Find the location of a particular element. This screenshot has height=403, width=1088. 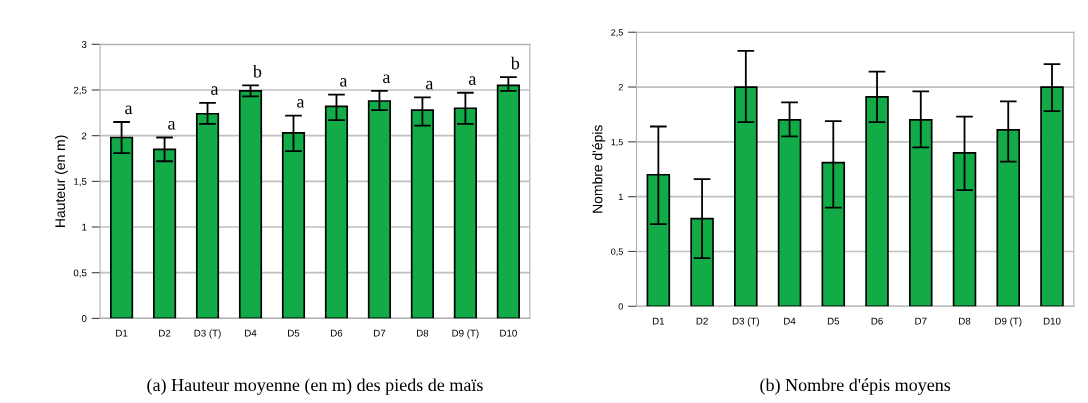

text: (a) Hauteur moyenne (en m) des pieds de maïs is located at coordinates (315, 386).